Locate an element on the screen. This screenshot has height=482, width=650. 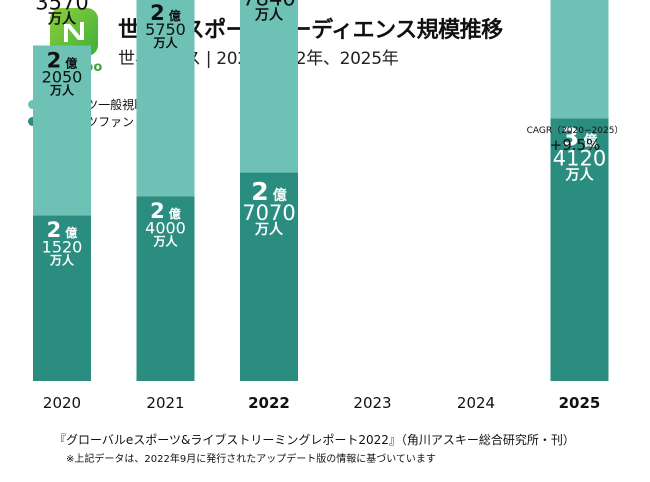
general-value-man-label: 2050 is located at coordinates (62, 77).